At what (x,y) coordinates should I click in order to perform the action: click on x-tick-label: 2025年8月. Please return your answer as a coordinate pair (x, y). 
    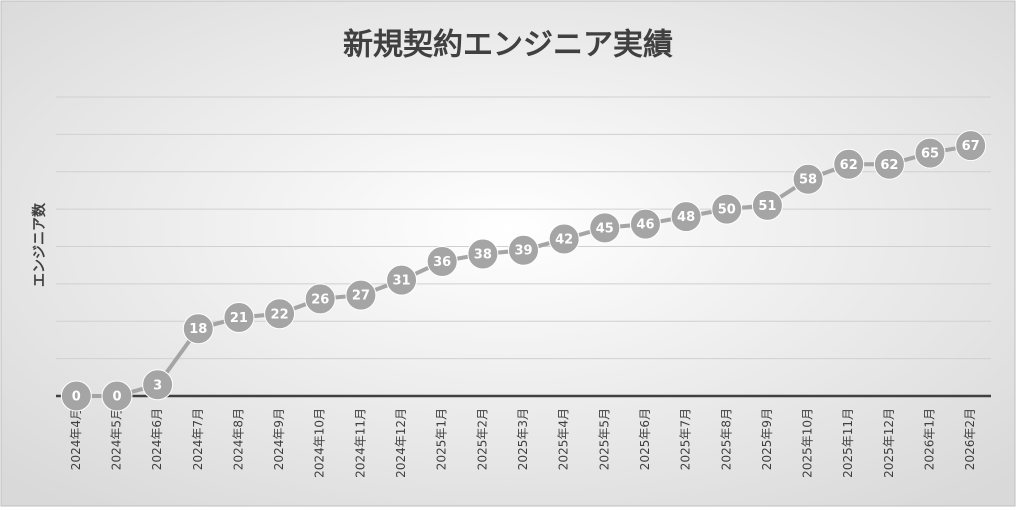
    Looking at the image, I should click on (726, 439).